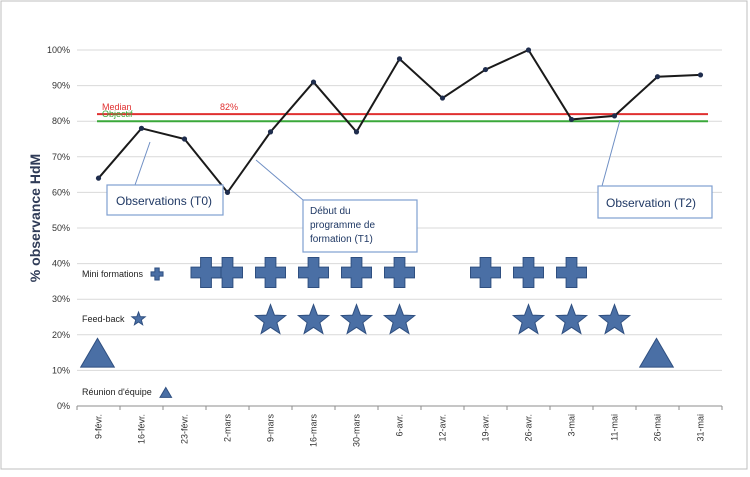  What do you see at coordinates (113, 274) in the screenshot?
I see `legend-label: Mini formations` at bounding box center [113, 274].